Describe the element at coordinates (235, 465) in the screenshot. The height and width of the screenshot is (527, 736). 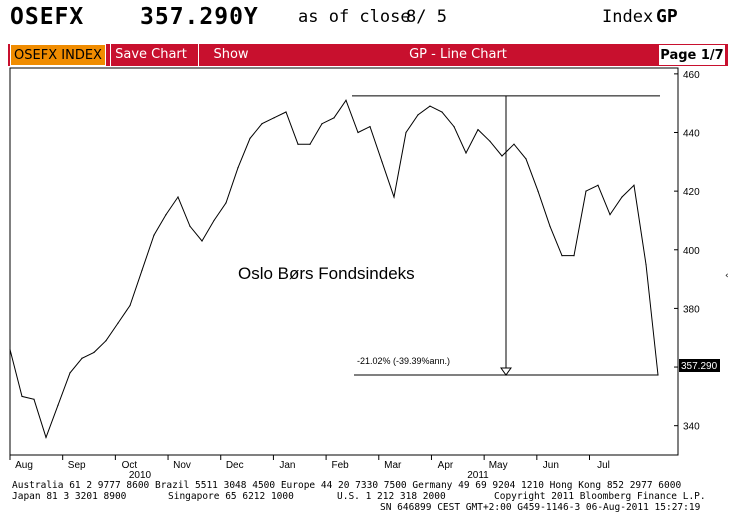
I see `x-tick-label: Dec` at that location.